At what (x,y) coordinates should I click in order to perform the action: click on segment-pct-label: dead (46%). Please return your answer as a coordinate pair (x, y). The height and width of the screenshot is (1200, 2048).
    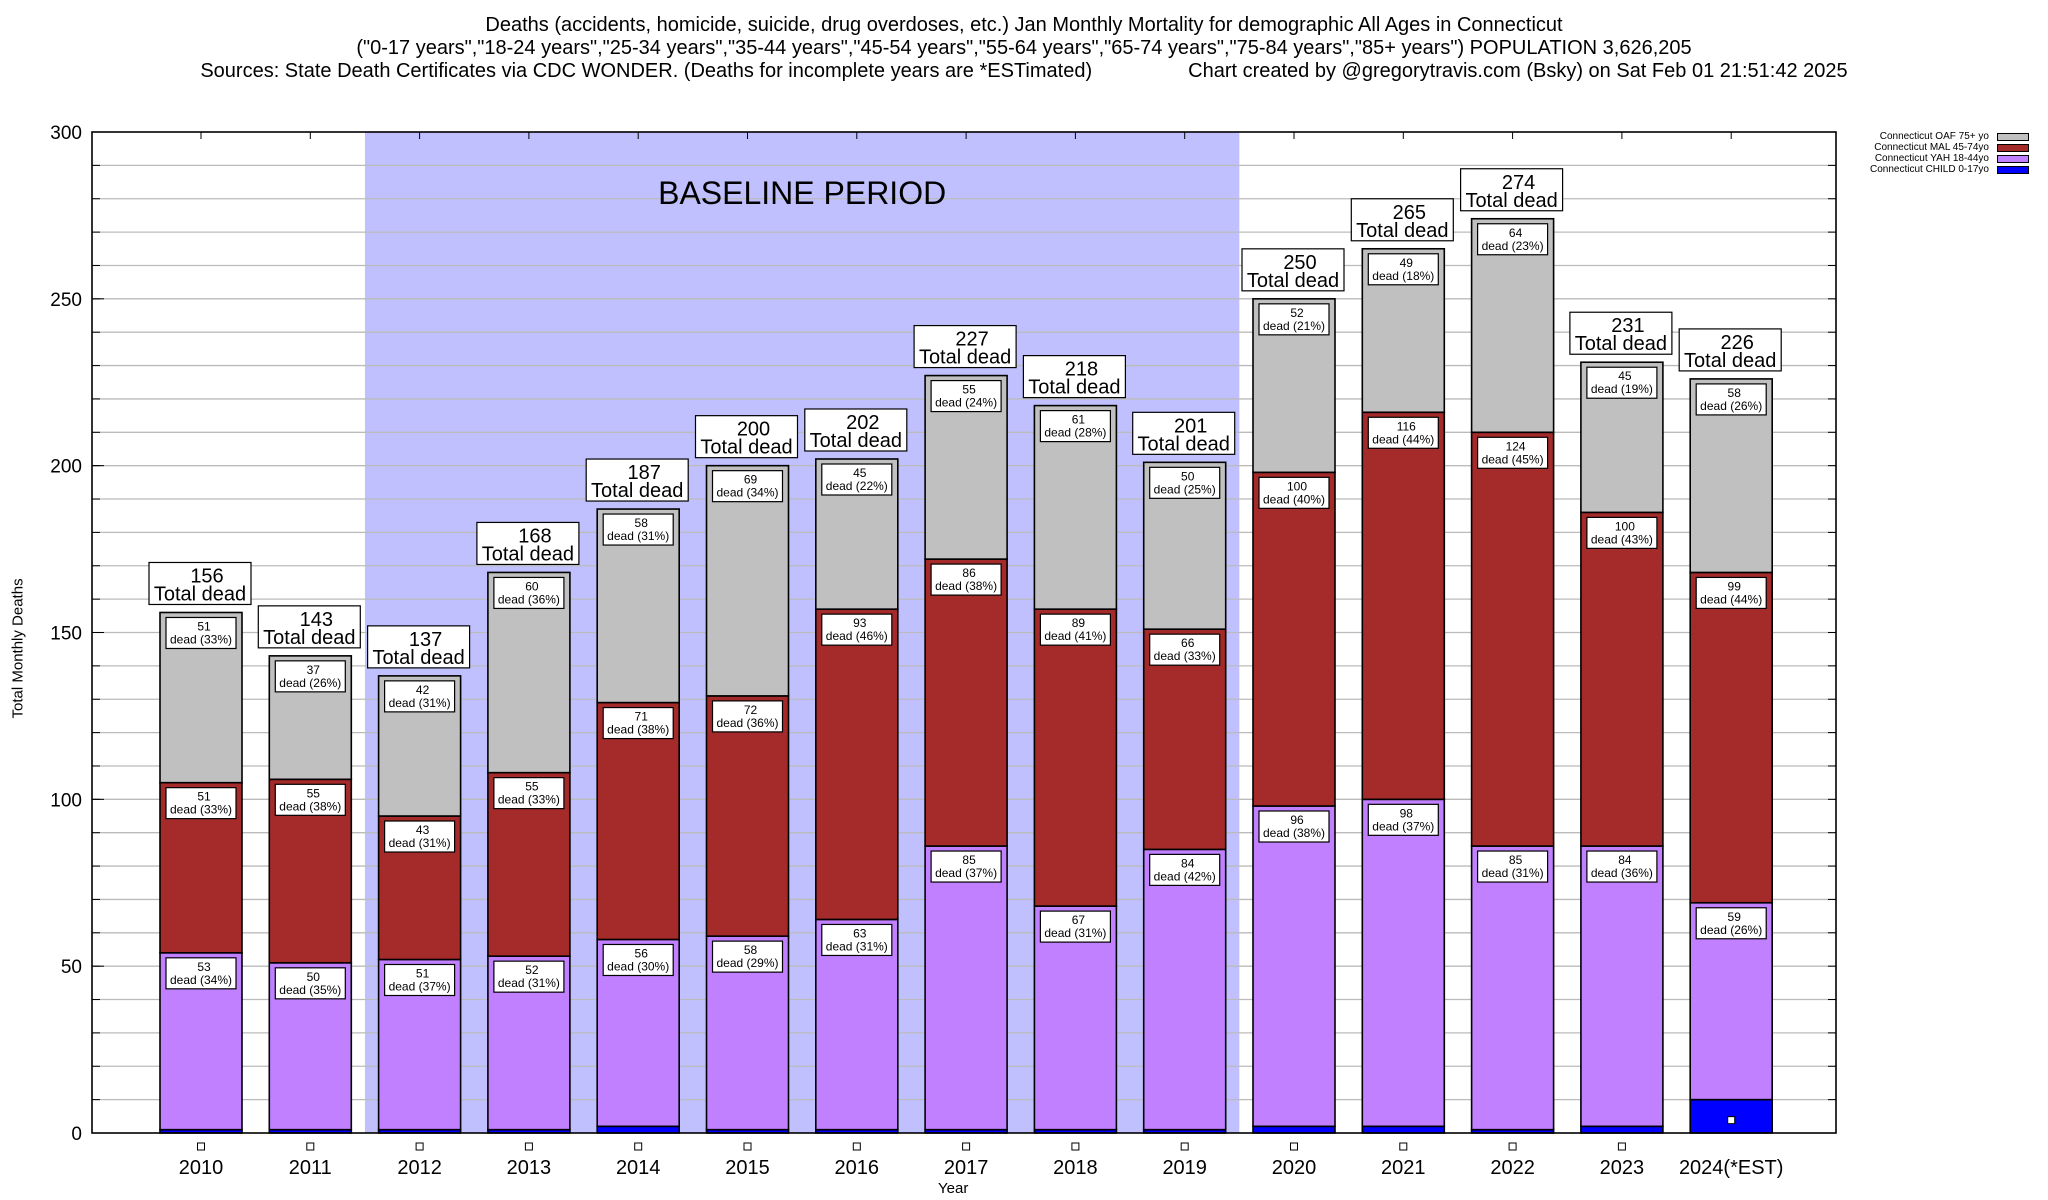
    Looking at the image, I should click on (857, 636).